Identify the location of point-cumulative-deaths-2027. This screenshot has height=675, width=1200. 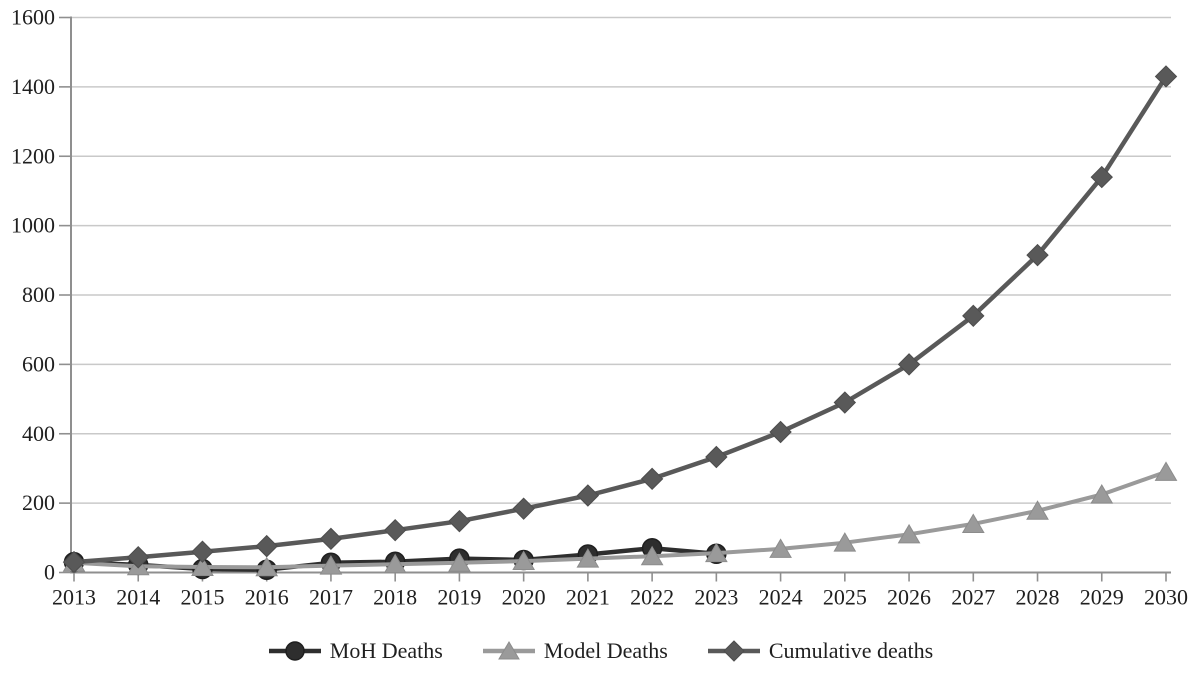
(973, 316).